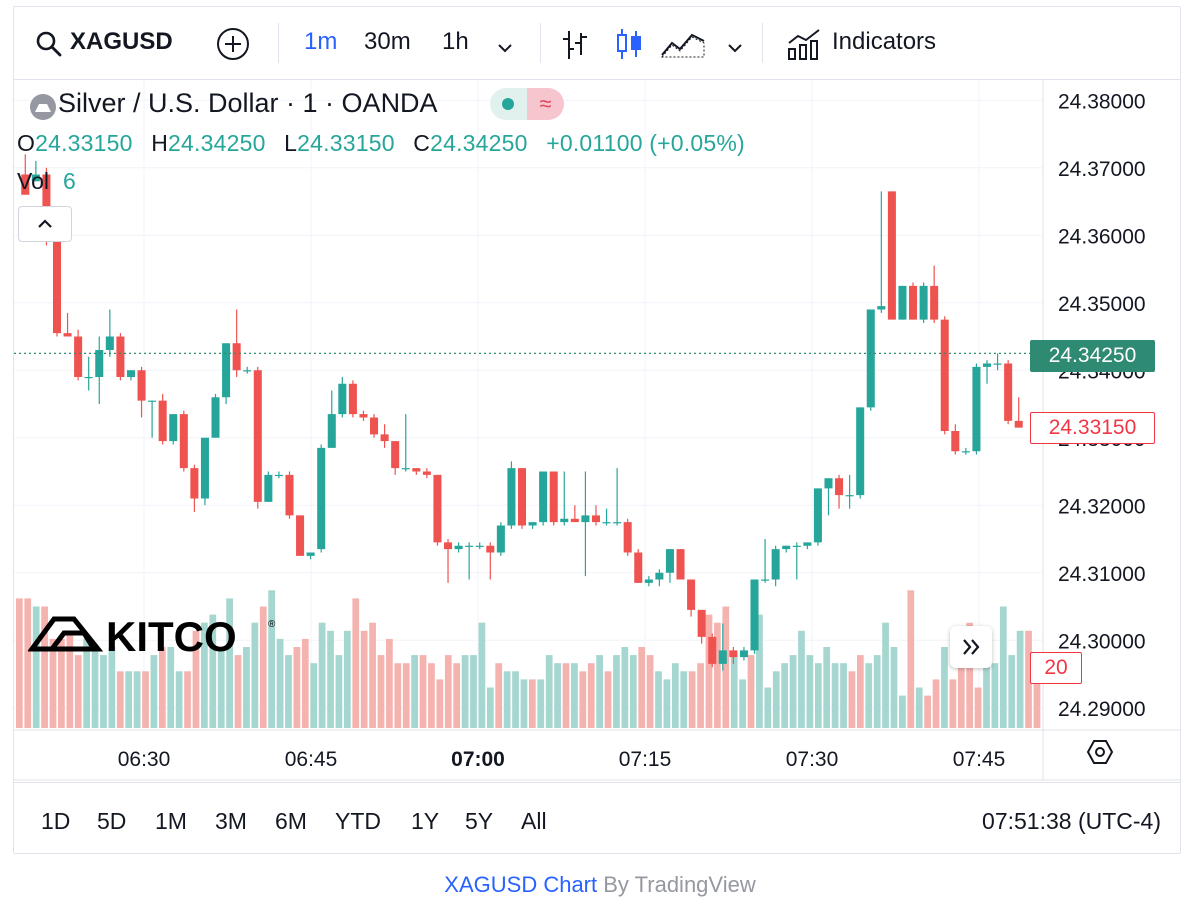 The image size is (1200, 918). Describe the element at coordinates (112, 821) in the screenshot. I see `range-5d: 5D` at that location.